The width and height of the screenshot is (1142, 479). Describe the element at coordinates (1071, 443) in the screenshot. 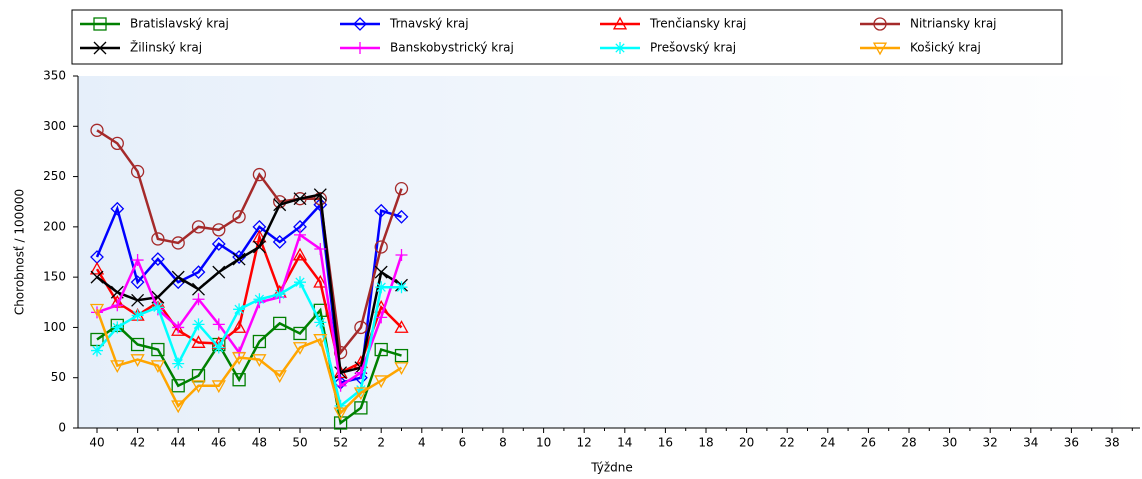

I see `x-tick-label: 36` at that location.